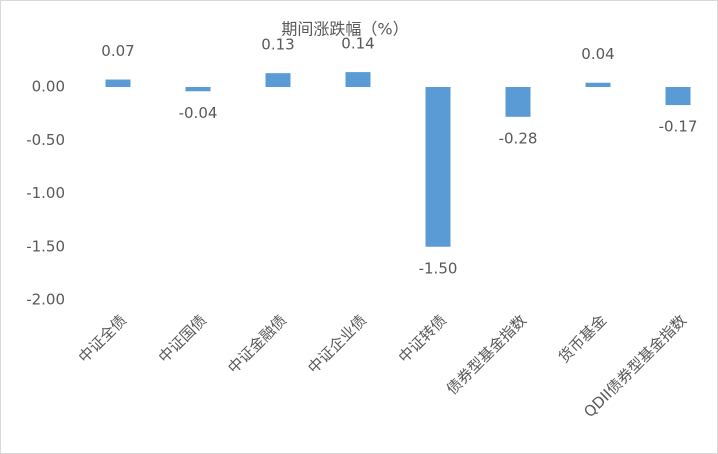 The image size is (718, 454). Describe the element at coordinates (438, 268) in the screenshot. I see `data-label: -1.50` at that location.